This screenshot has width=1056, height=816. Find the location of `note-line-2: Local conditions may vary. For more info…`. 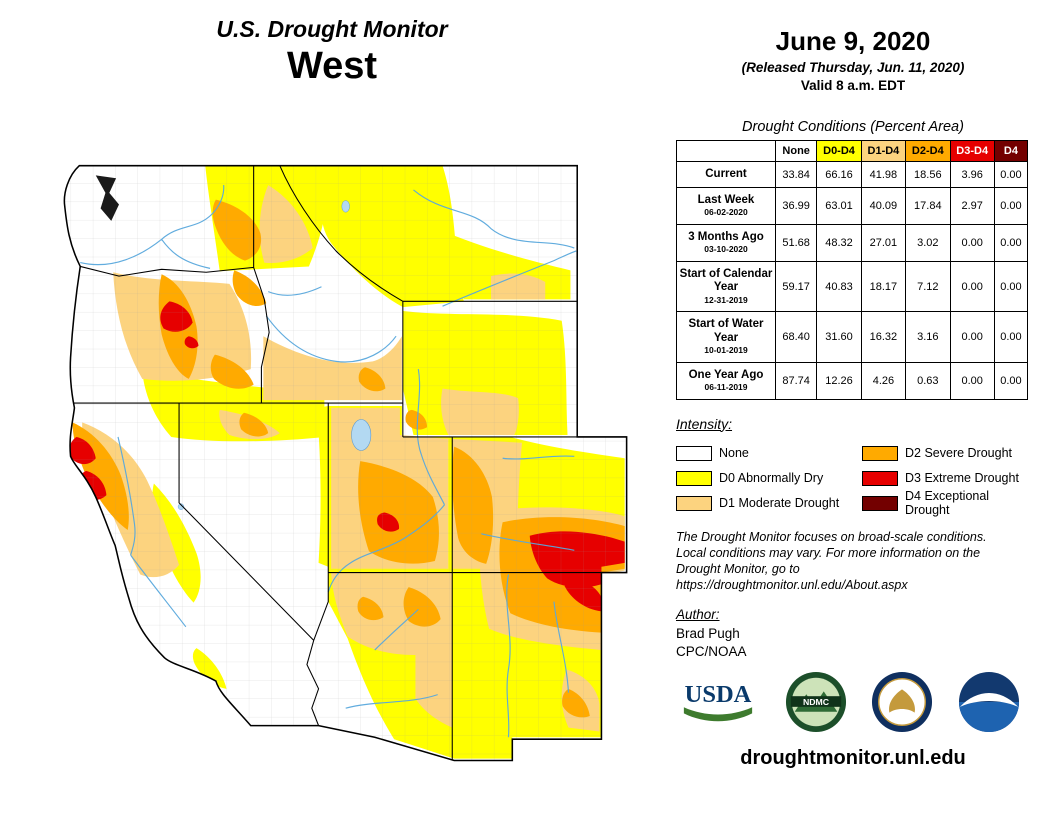

note-line-2: Local conditions may vary. For more info… is located at coordinates (828, 552).